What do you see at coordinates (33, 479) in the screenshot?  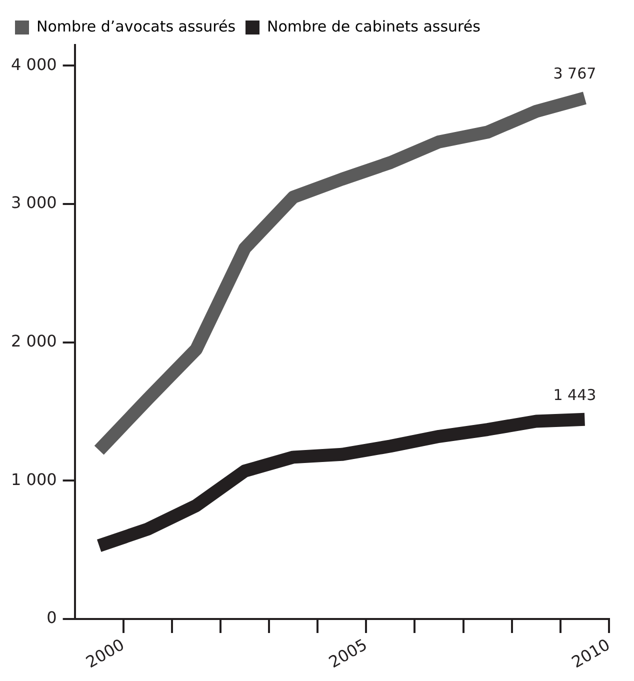 I see `y-tick-label: 1 000` at bounding box center [33, 479].